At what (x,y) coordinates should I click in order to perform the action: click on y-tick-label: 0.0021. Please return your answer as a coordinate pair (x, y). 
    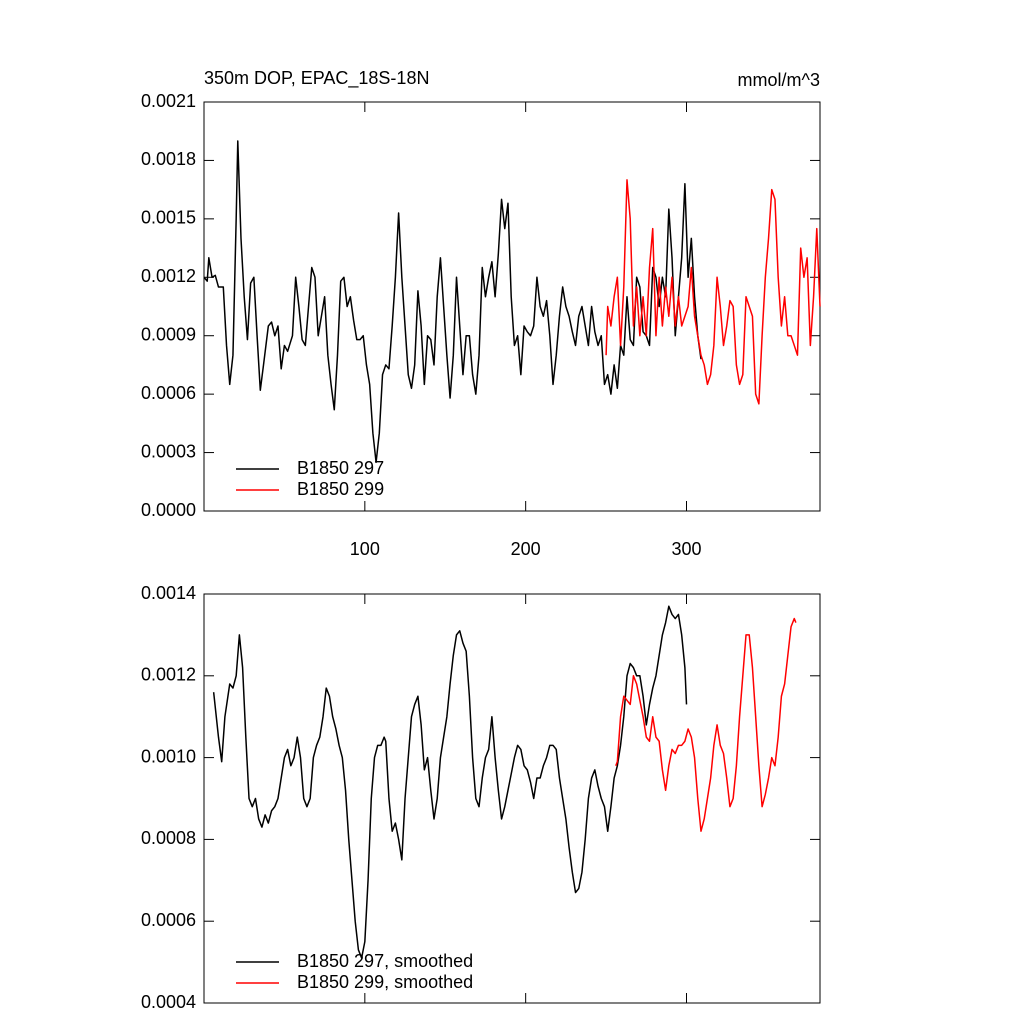
    Looking at the image, I should click on (168, 101).